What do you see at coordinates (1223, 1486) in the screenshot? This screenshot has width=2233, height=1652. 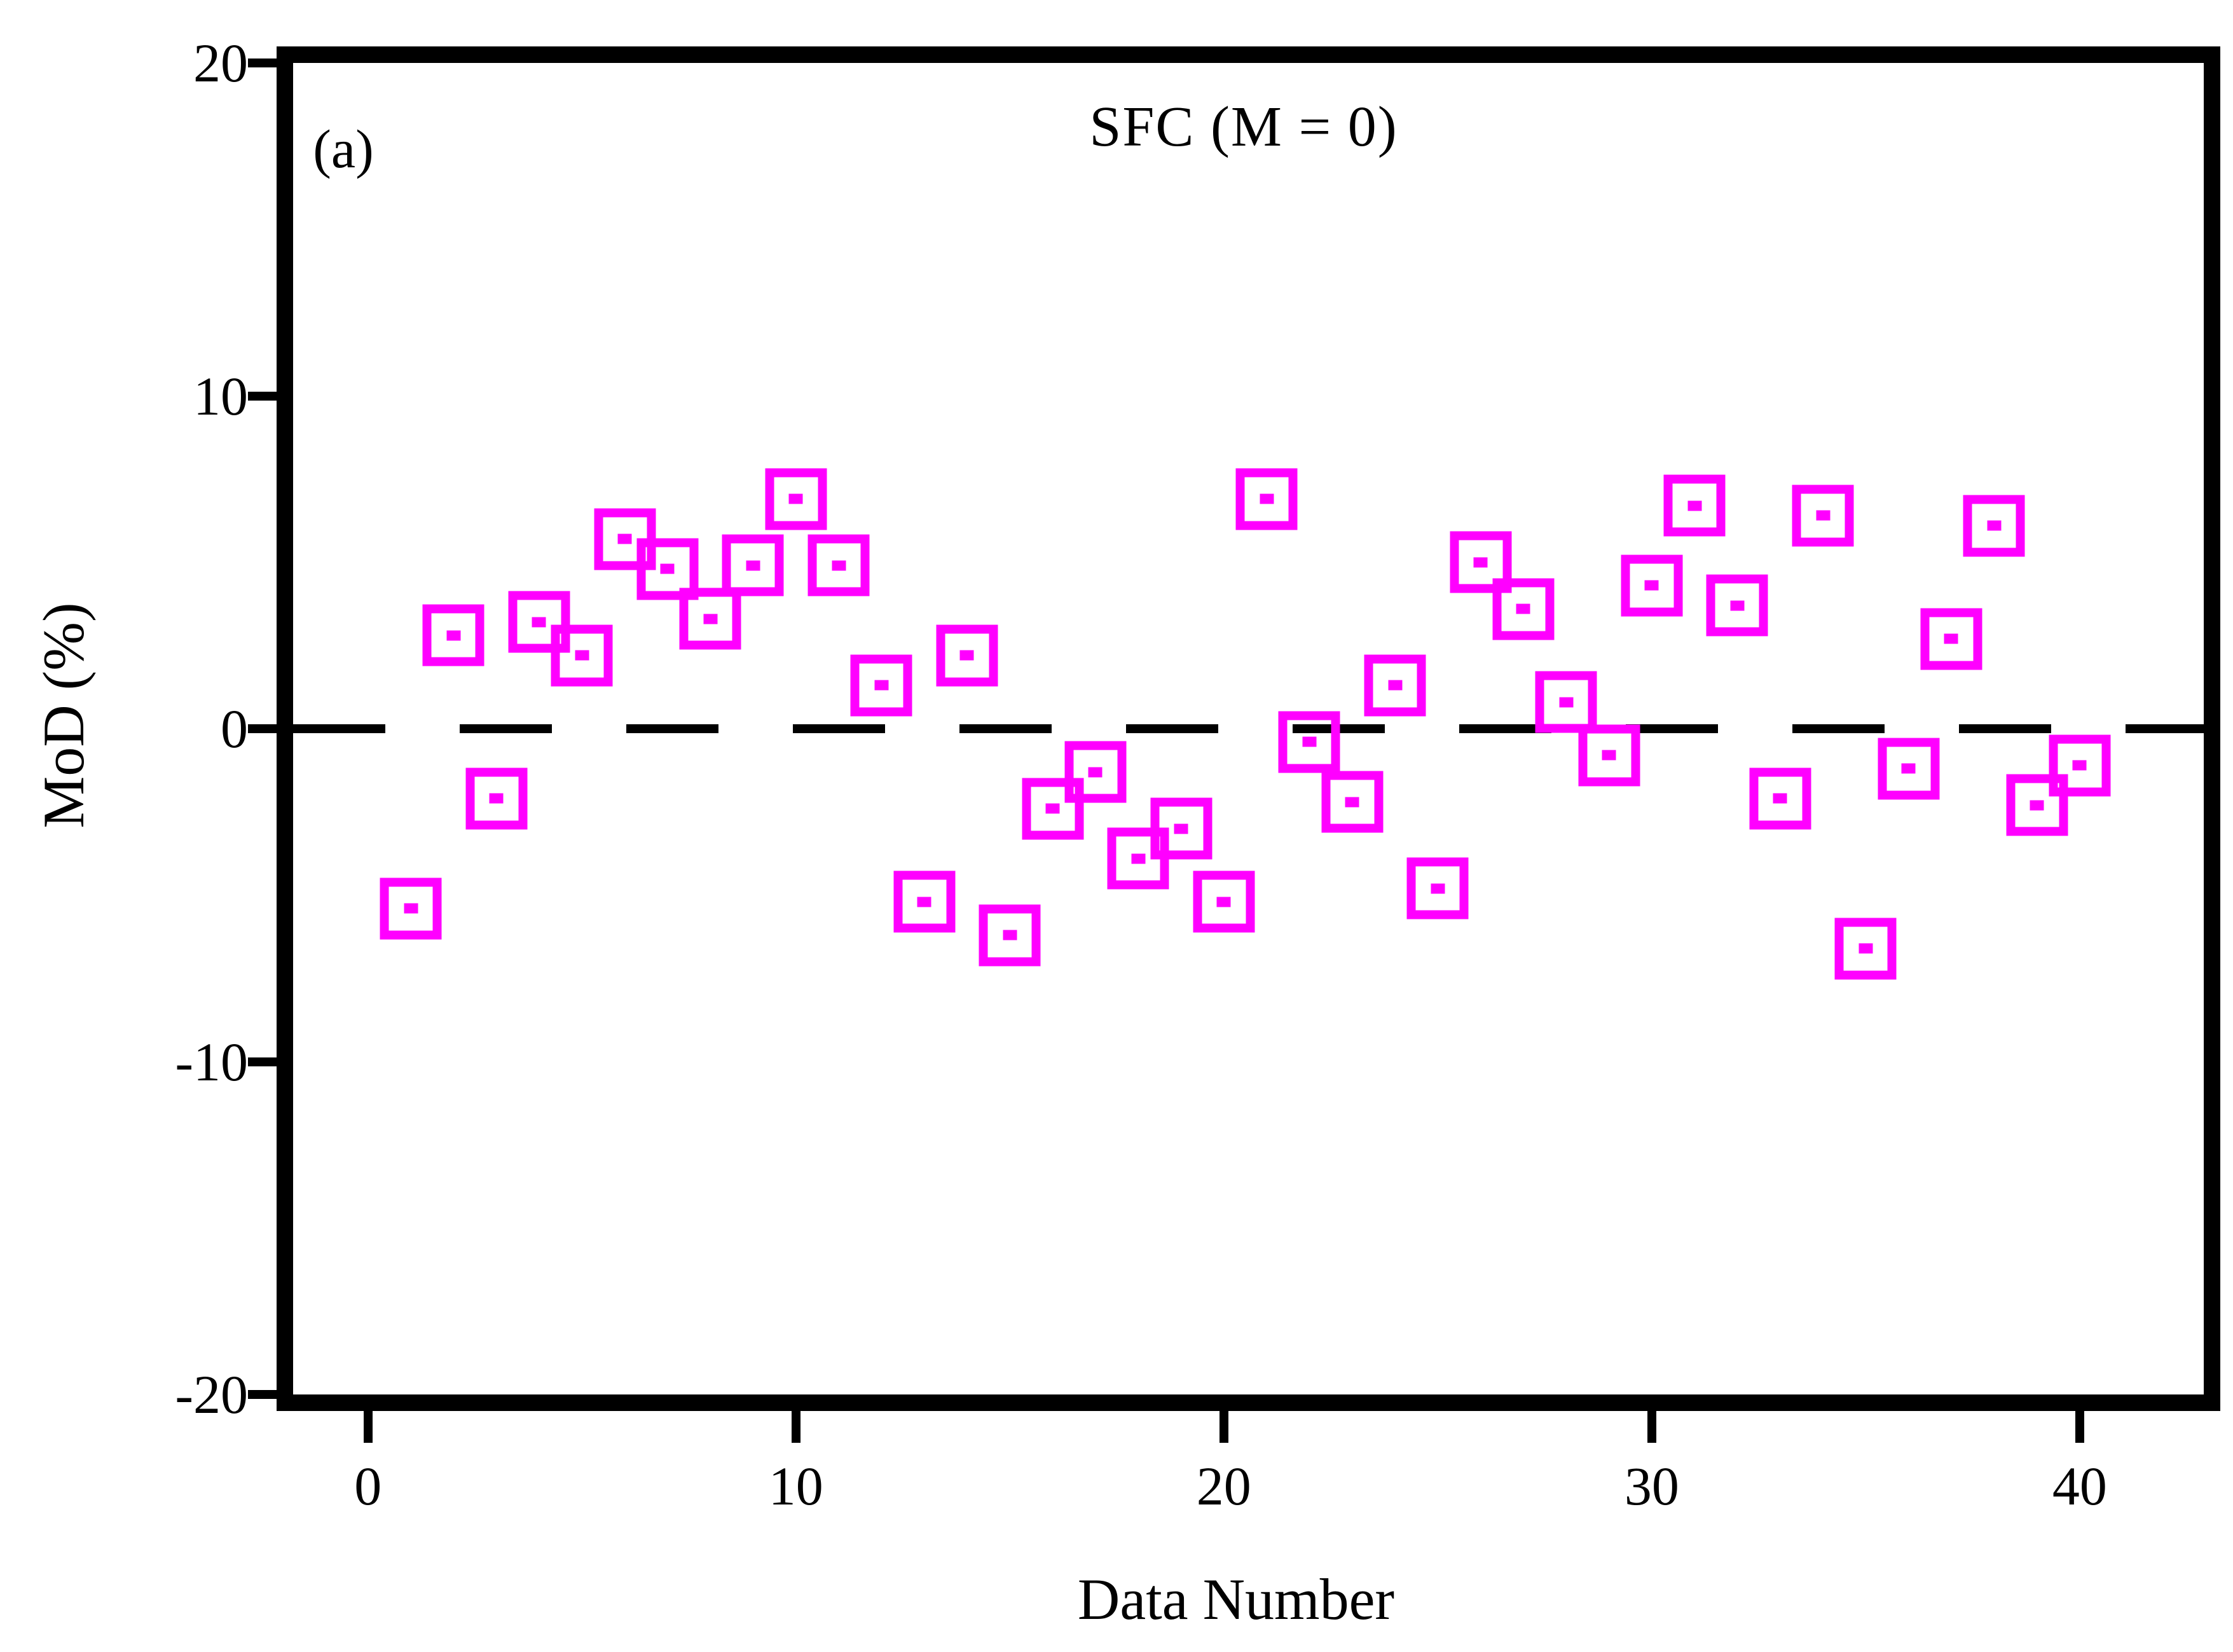 I see `x-tick-label: 20` at bounding box center [1223, 1486].